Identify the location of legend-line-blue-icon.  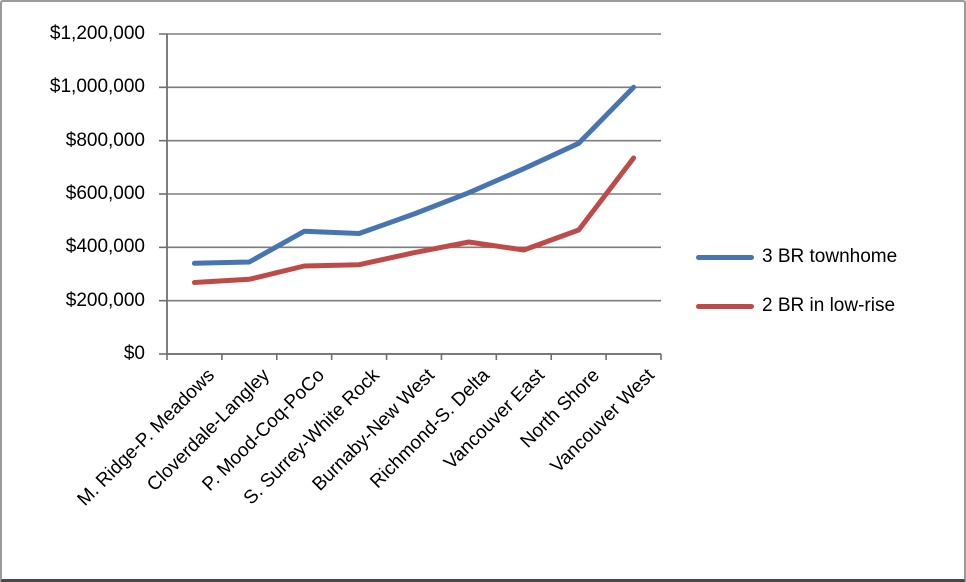
(725, 257).